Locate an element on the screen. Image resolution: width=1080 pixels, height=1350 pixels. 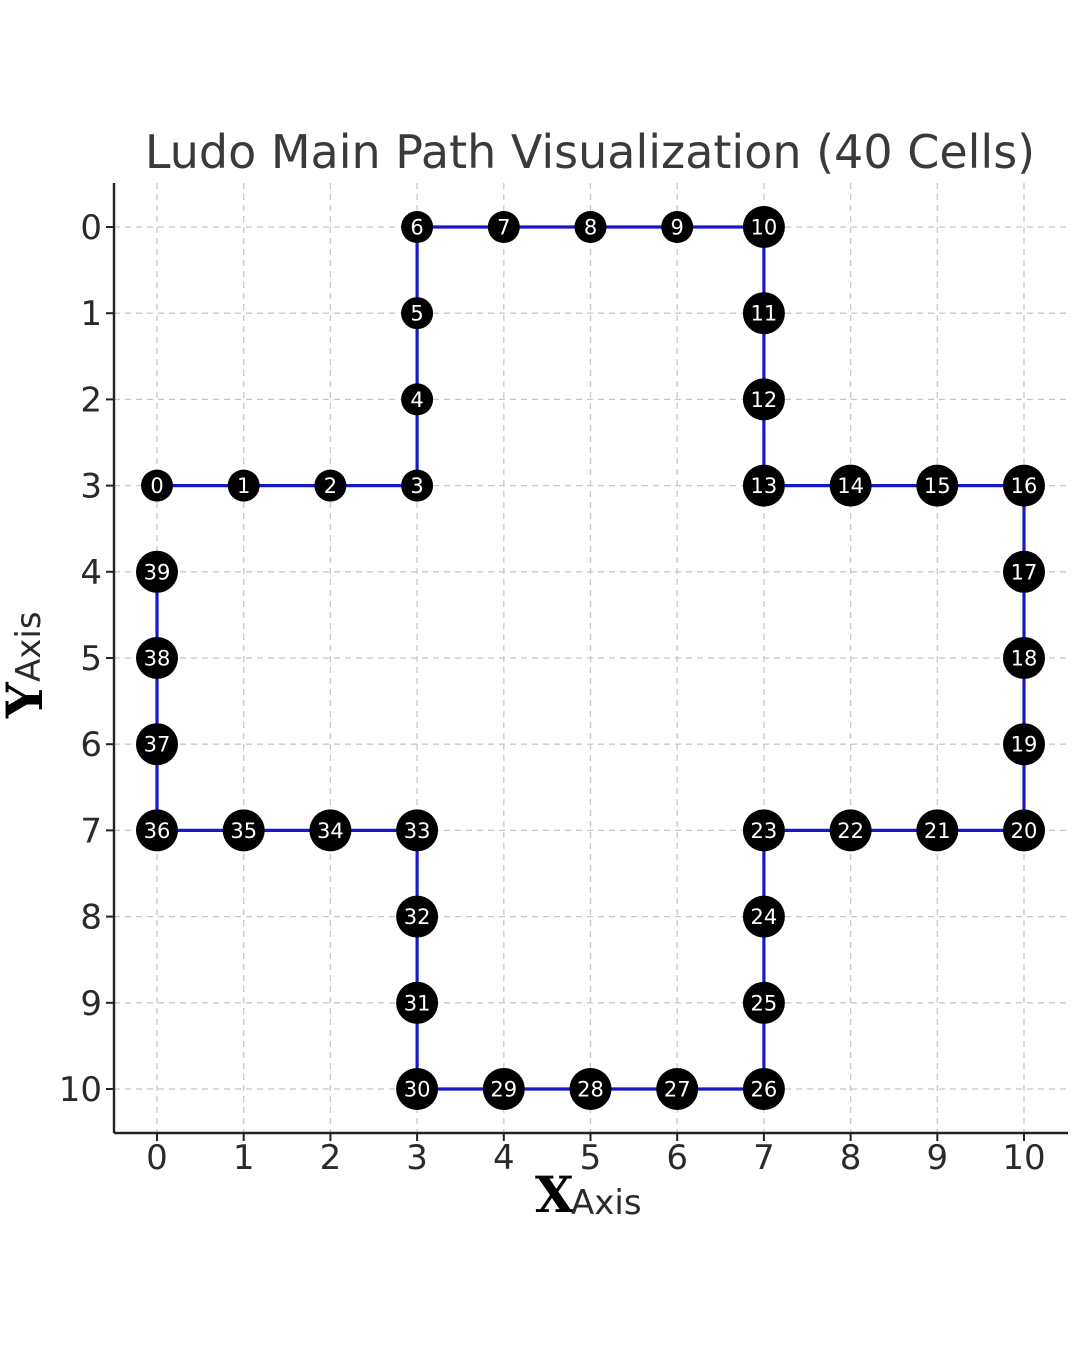
path-cell-label: 35 is located at coordinates (243, 831).